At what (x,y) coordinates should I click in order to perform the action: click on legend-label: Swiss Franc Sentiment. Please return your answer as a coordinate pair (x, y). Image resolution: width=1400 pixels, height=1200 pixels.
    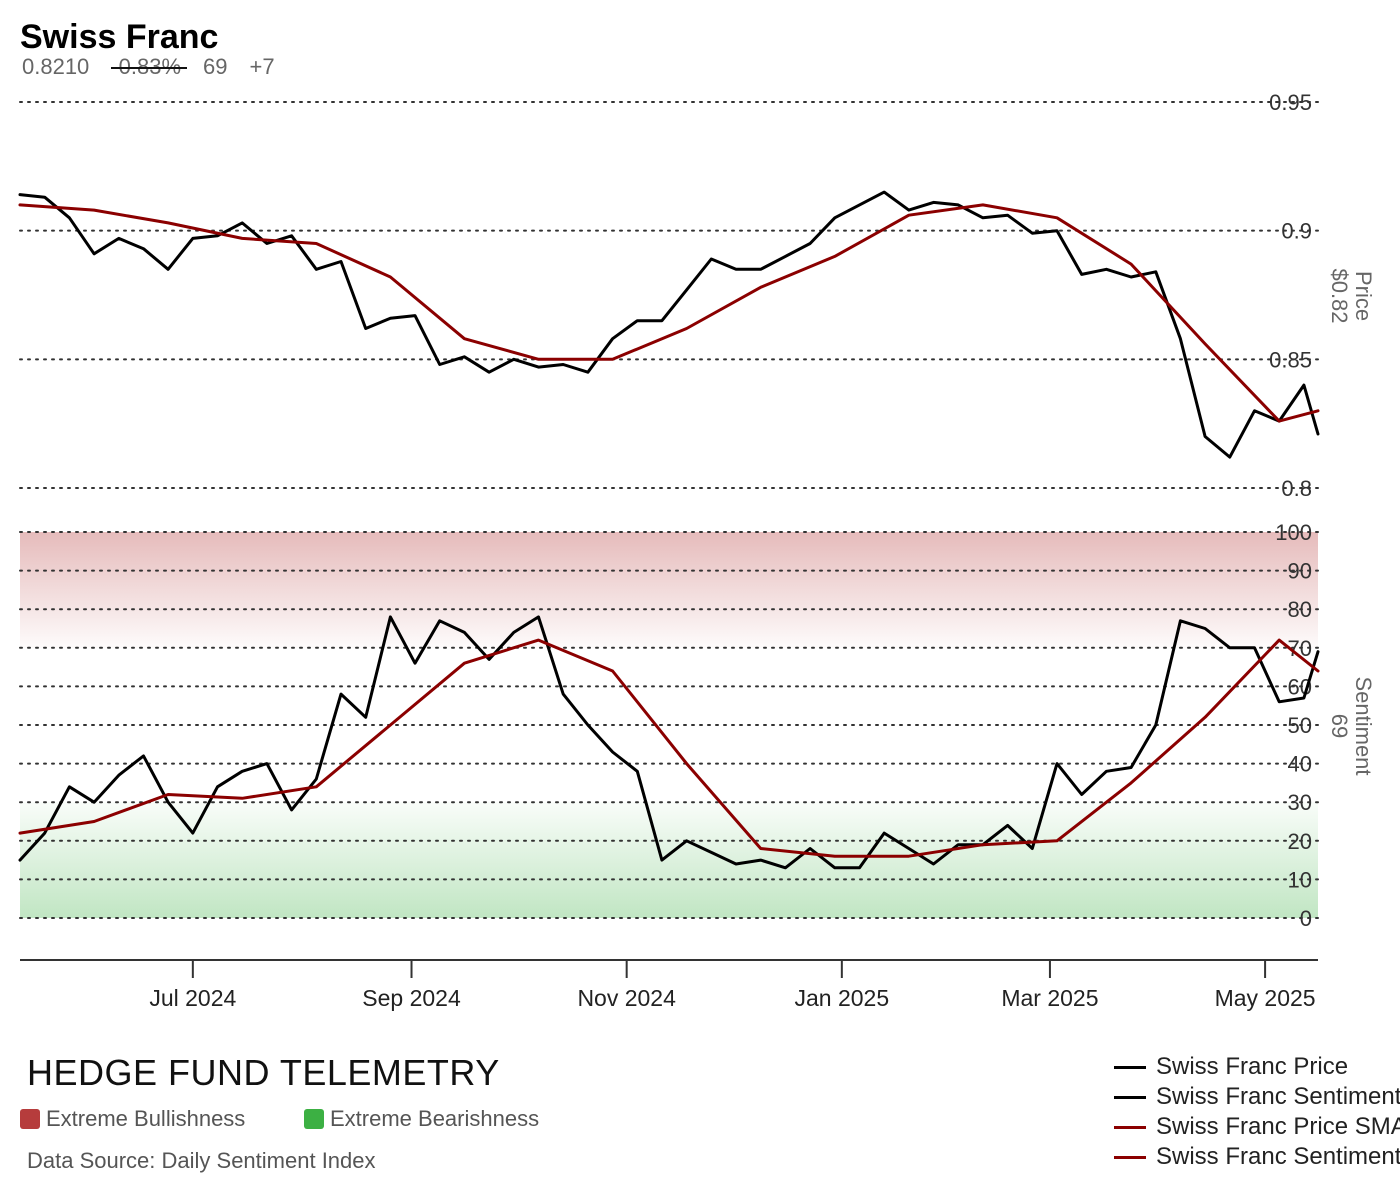
    Looking at the image, I should click on (1278, 1096).